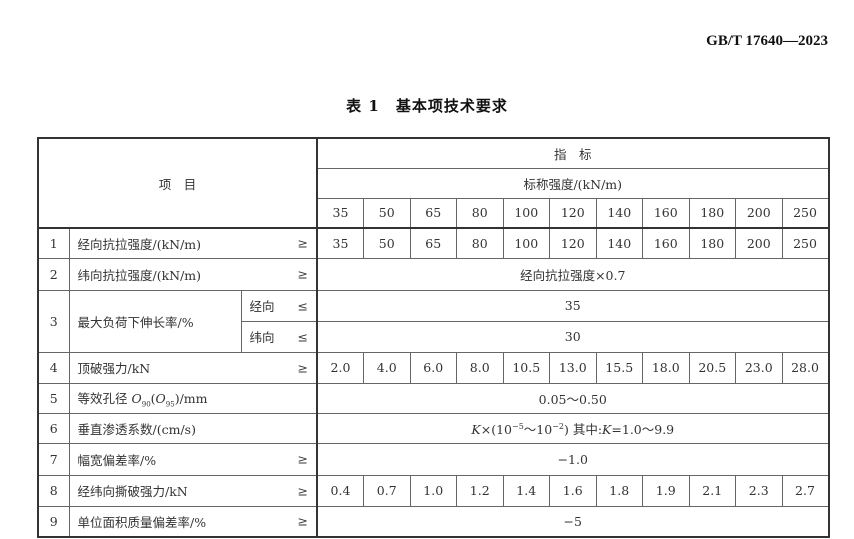  I want to click on grade-cell: 65, so click(433, 213).